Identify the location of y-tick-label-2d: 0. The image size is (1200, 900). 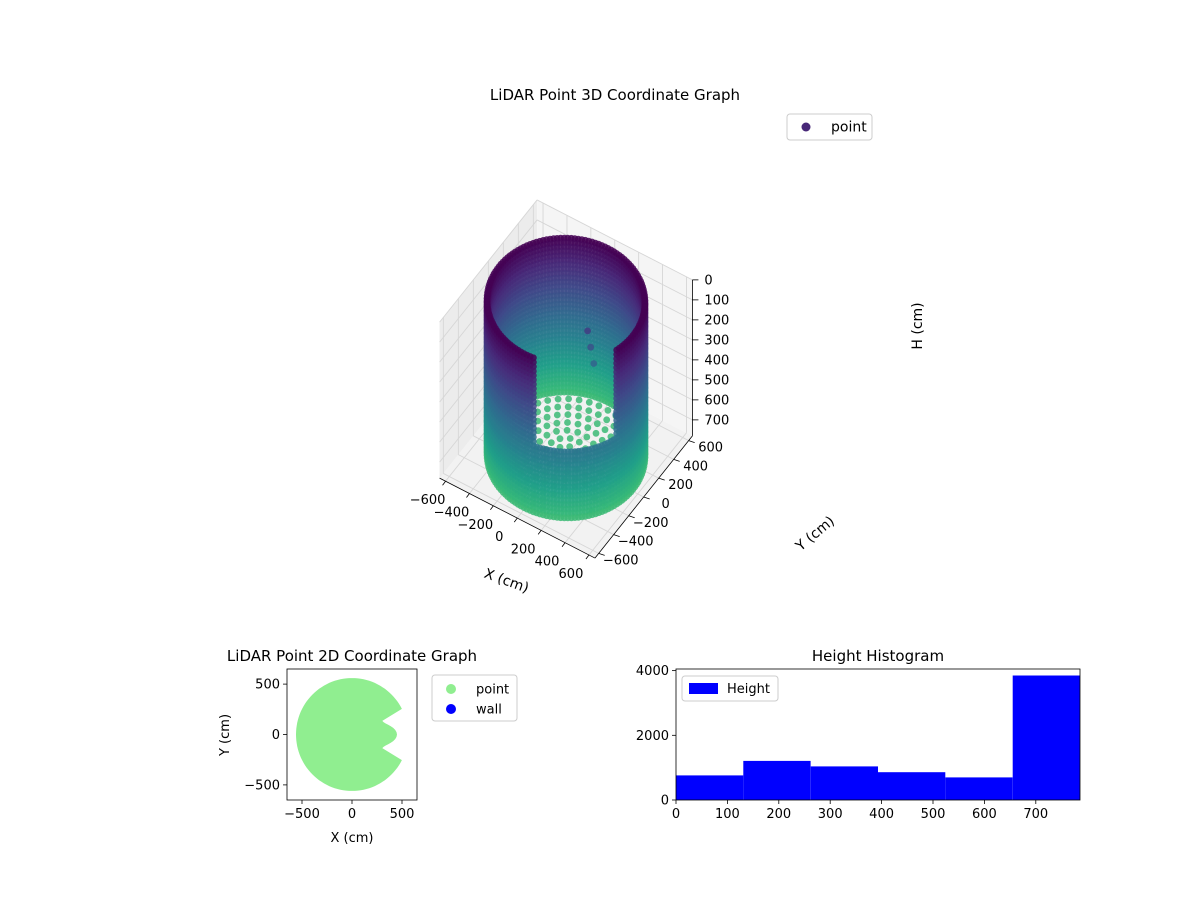
(276, 735).